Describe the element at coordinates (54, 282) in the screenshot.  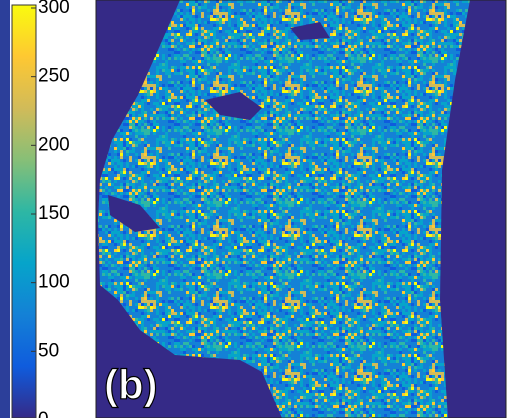
I see `colorbar-tick-label: 100` at that location.